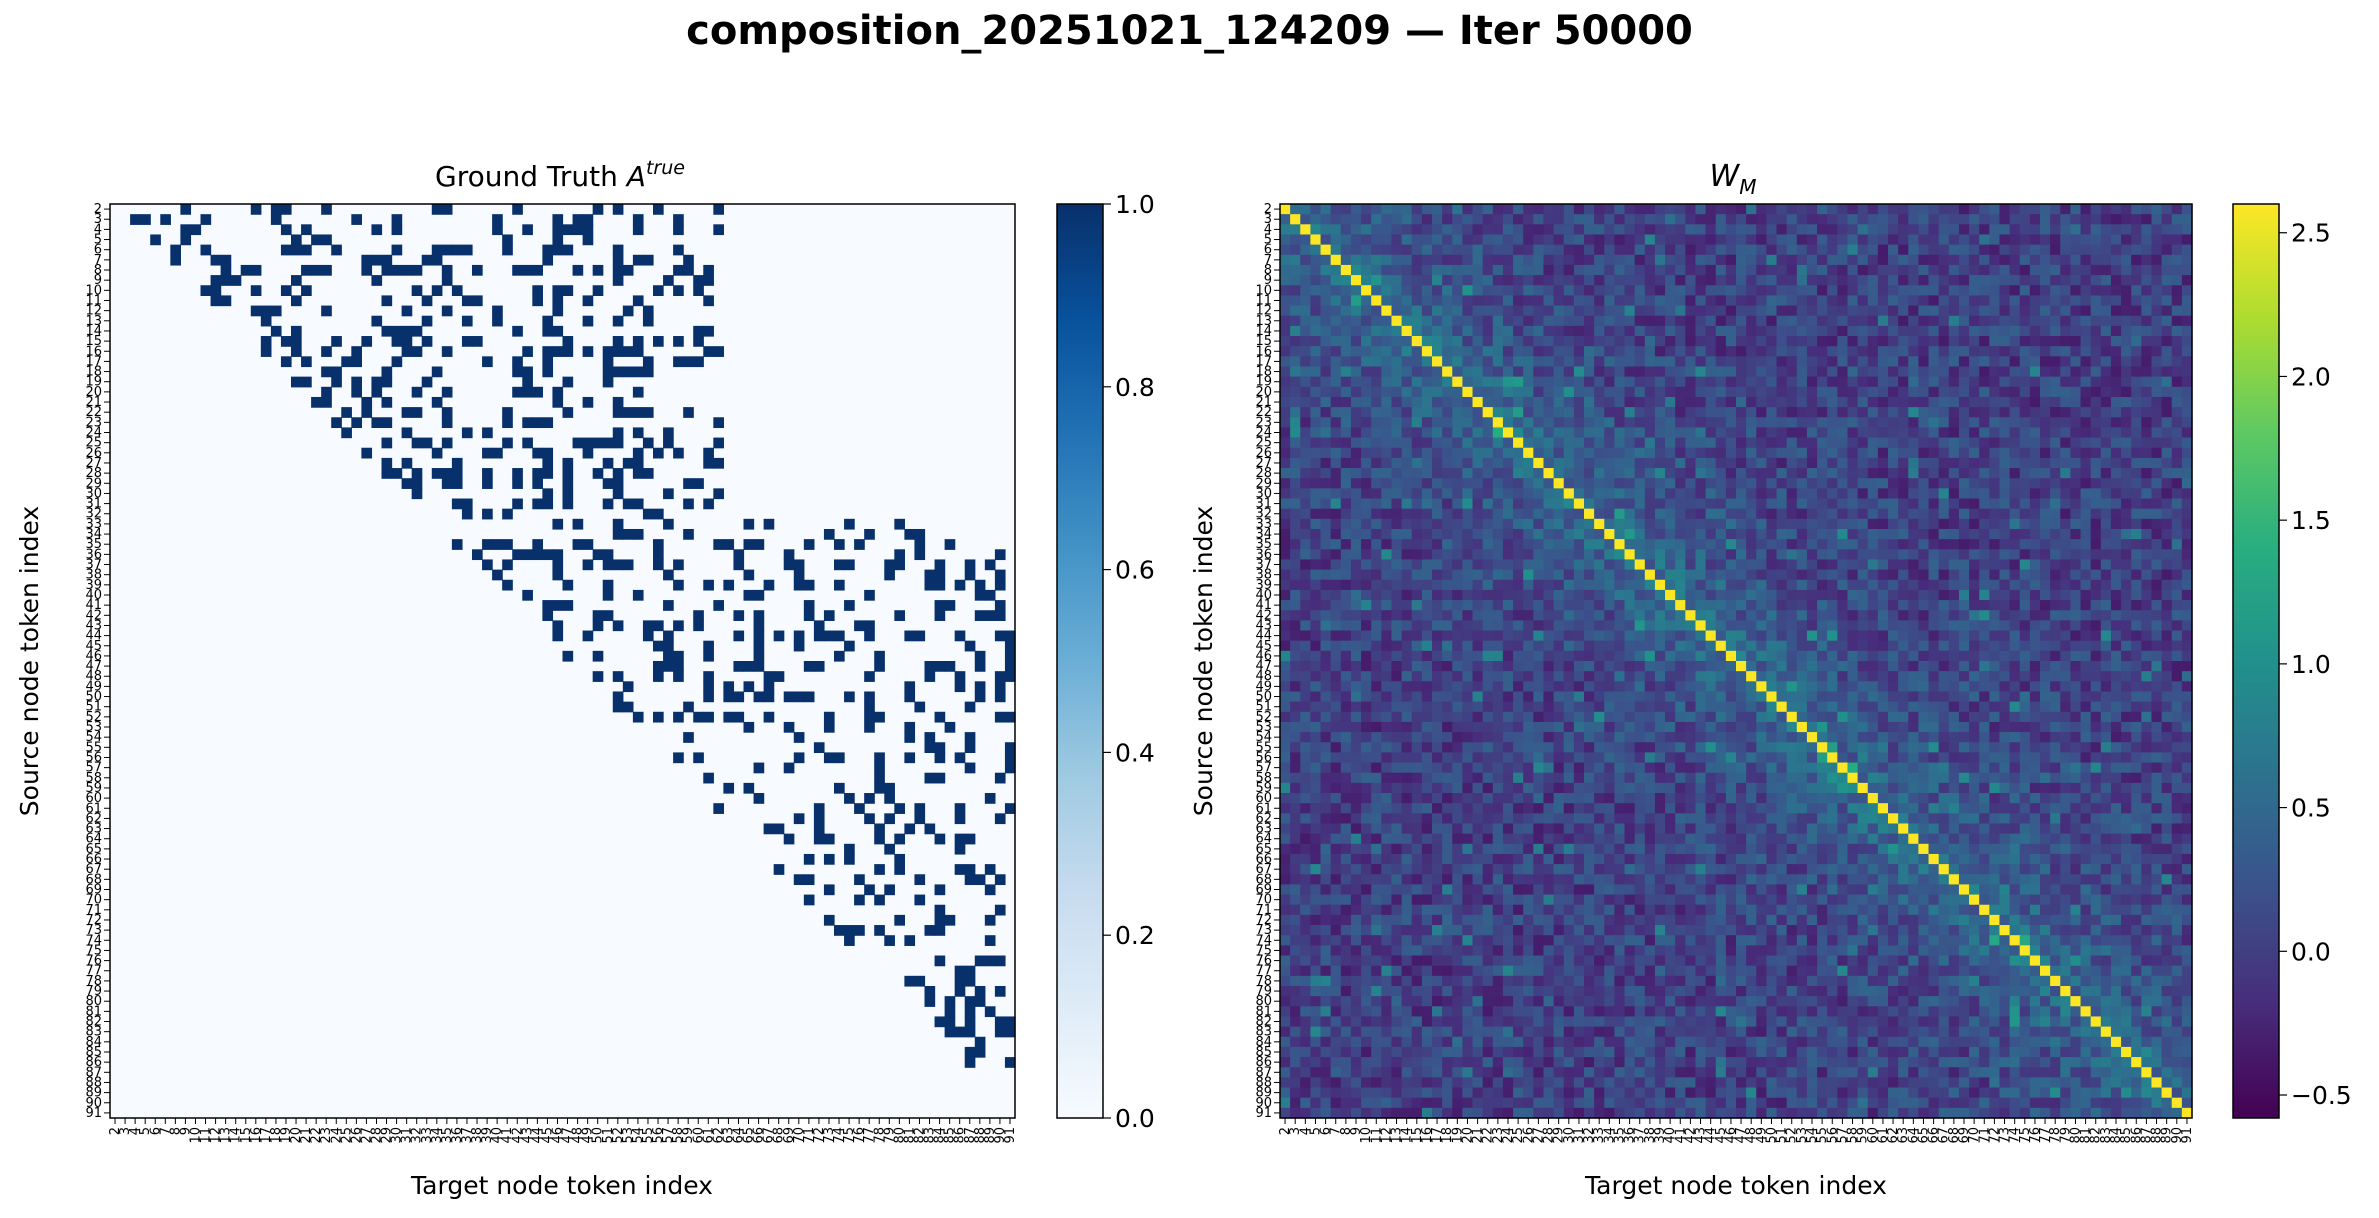 This screenshot has width=2379, height=1218. Describe the element at coordinates (376, 1135) in the screenshot. I see `x-tick-label: 28` at that location.